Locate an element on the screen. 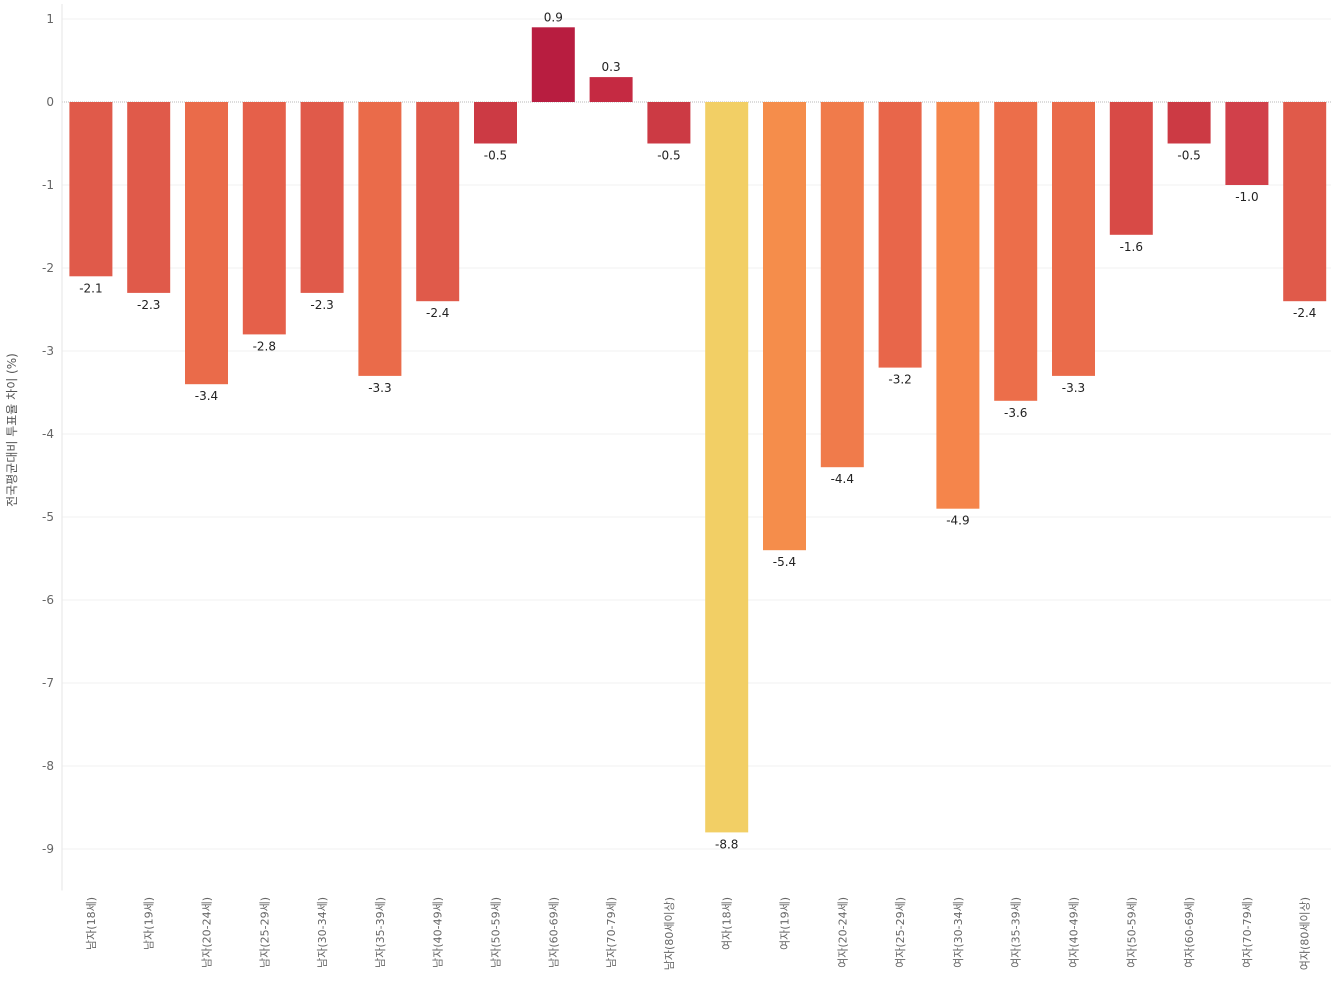  data-label: -8.8 is located at coordinates (726, 844).